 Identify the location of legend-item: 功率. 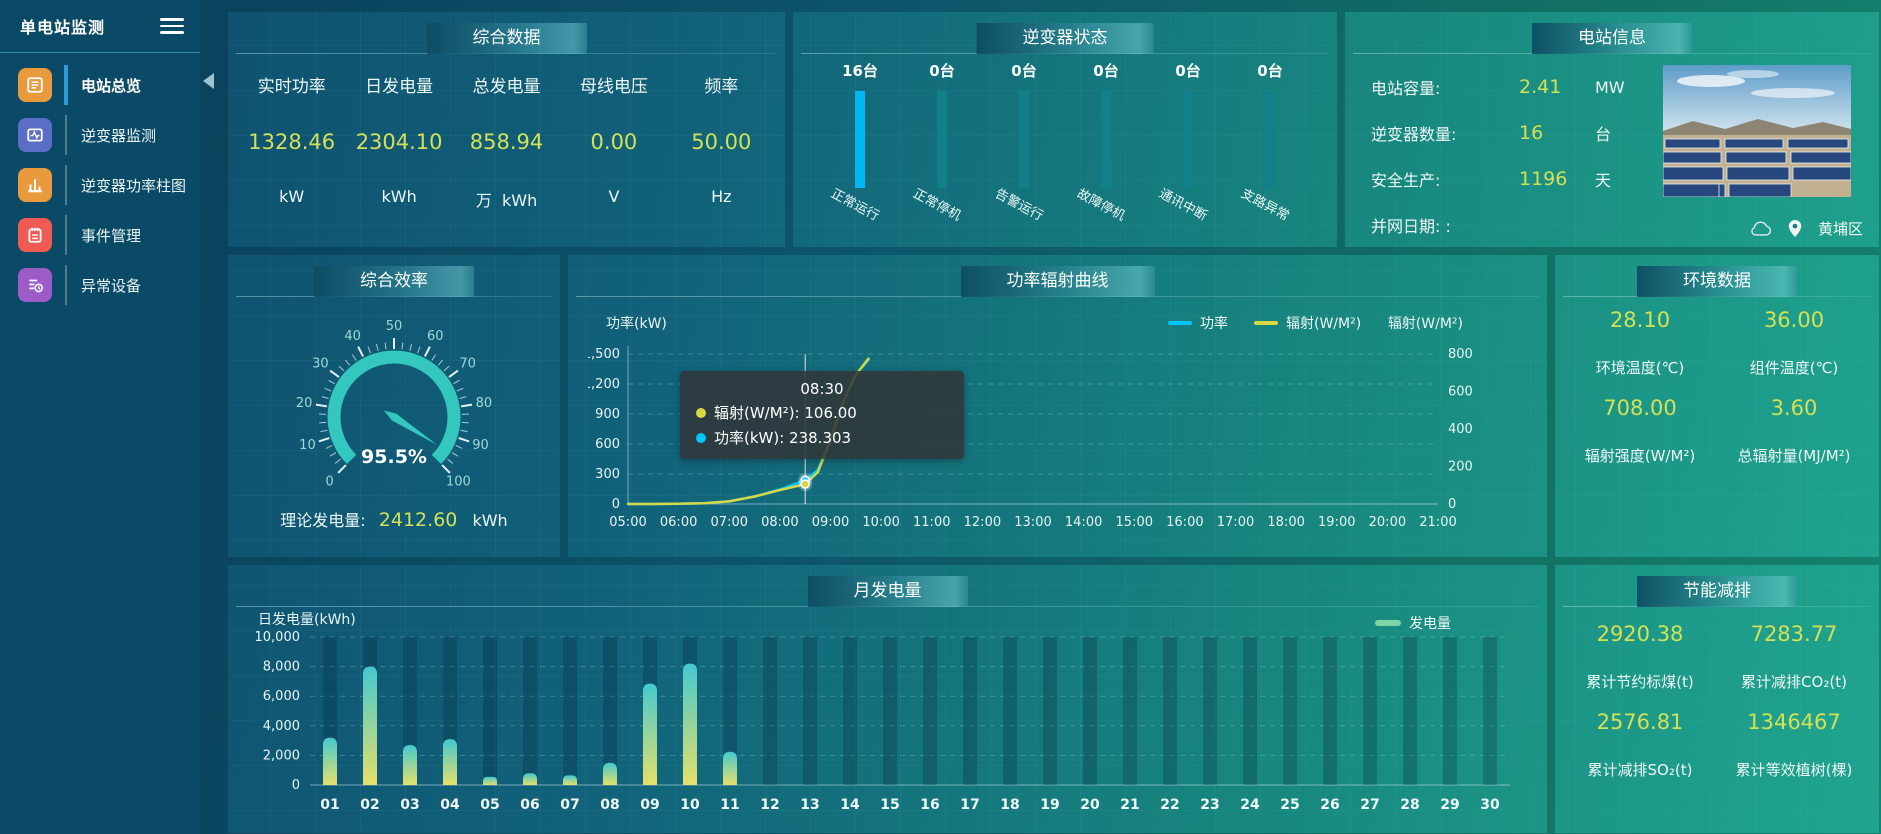
(1198, 323).